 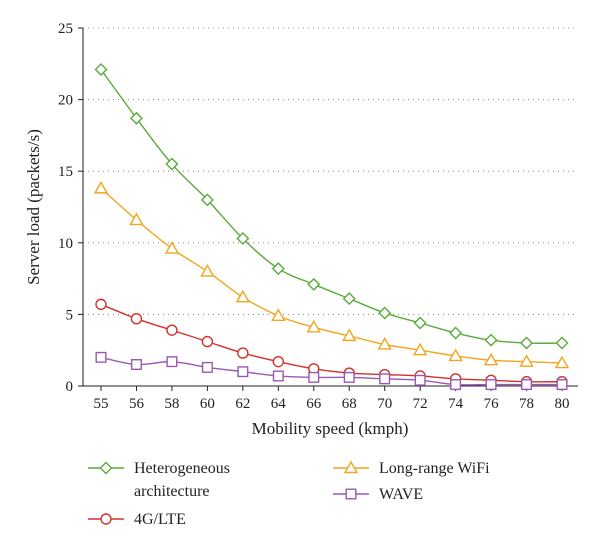 What do you see at coordinates (434, 468) in the screenshot?
I see `legend-label: Long-range WiFi` at bounding box center [434, 468].